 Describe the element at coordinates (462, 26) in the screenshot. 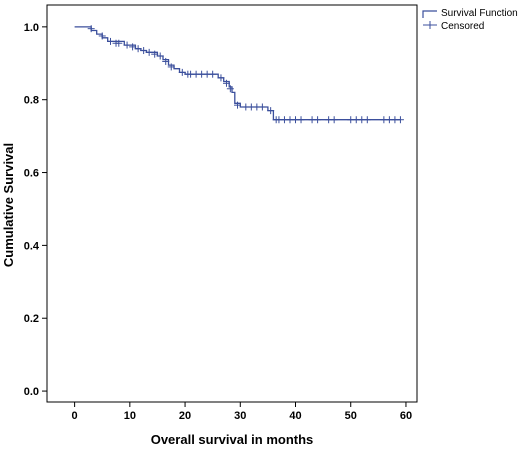

I see `legend-censored-label: Censored` at that location.